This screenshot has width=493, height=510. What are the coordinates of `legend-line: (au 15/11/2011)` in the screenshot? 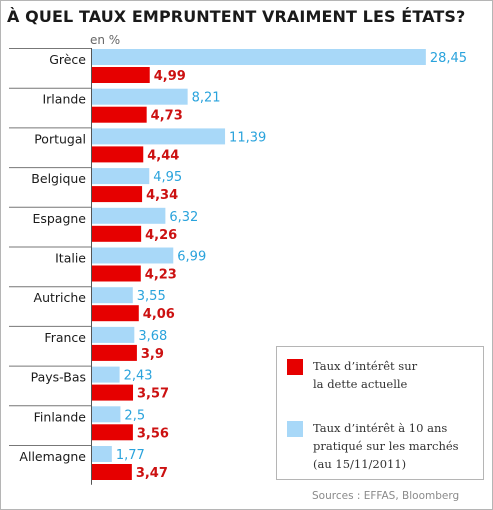 It's located at (360, 464).